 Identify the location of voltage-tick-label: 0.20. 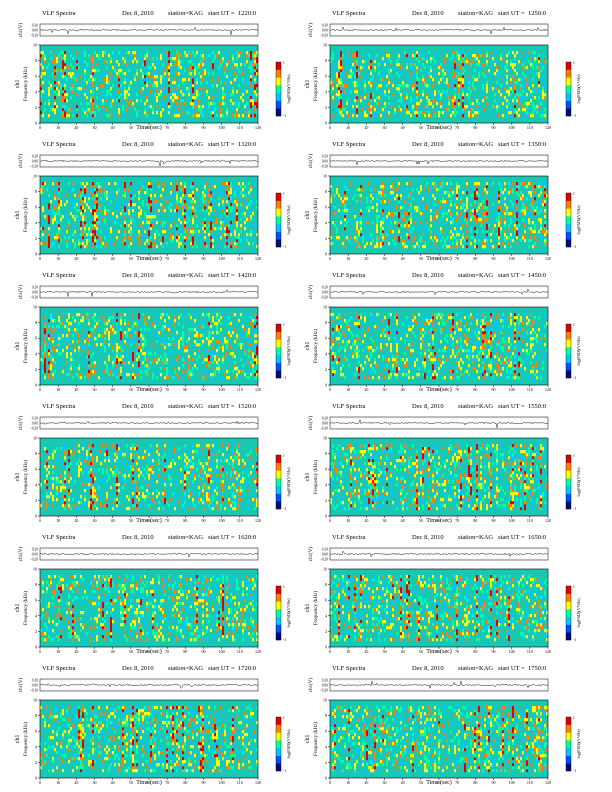
(325, 288).